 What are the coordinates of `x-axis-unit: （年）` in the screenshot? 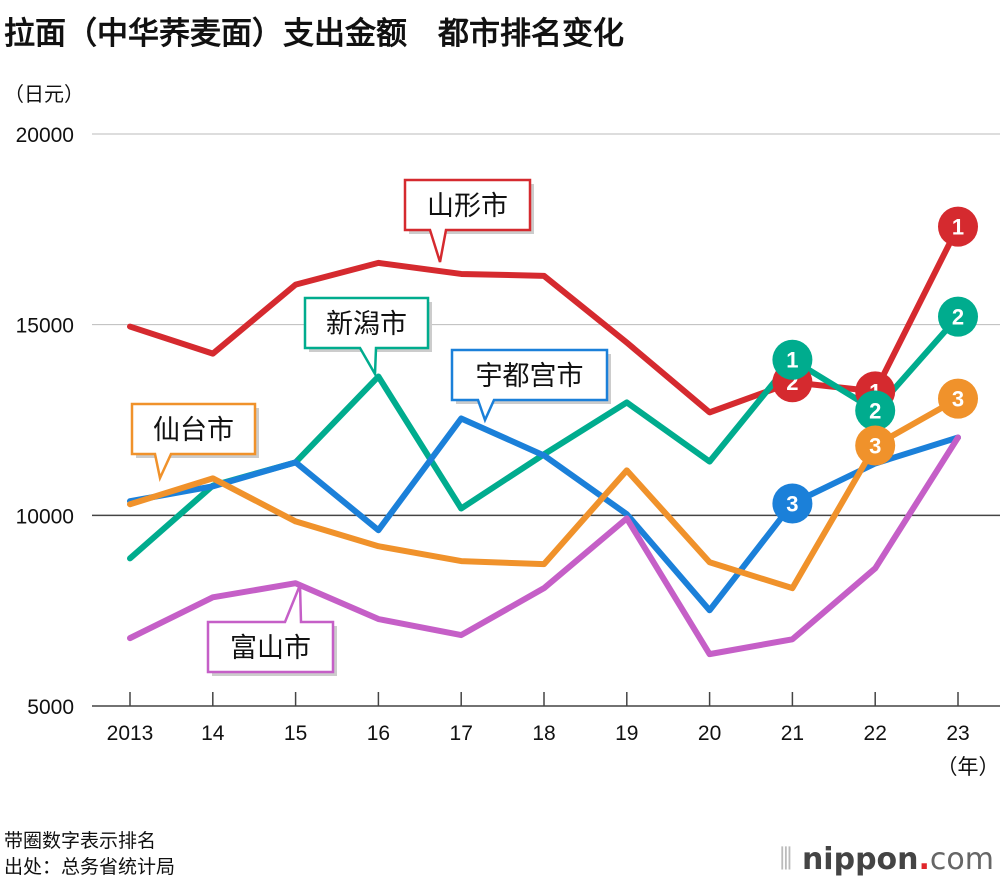 It's located at (968, 767).